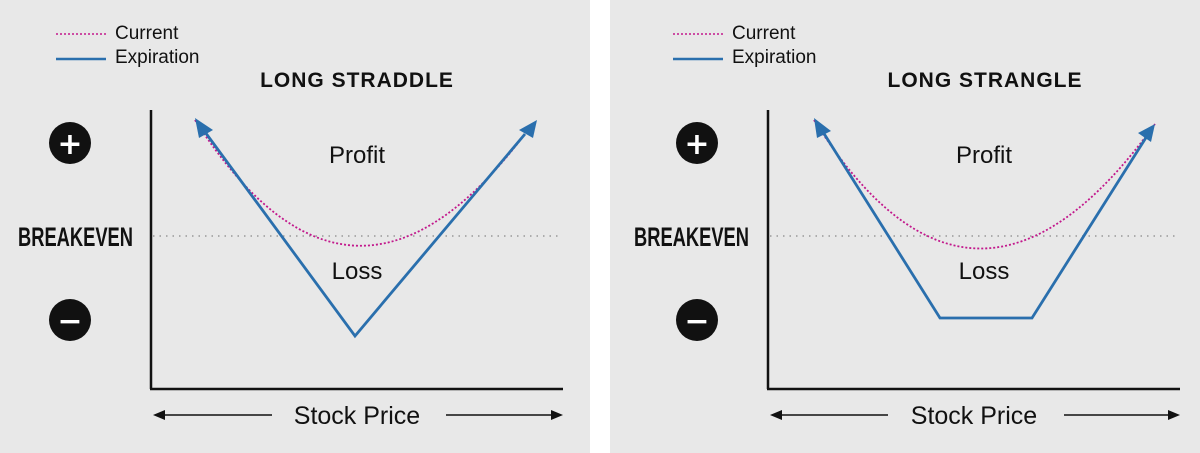 Image resolution: width=1200 pixels, height=453 pixels. What do you see at coordinates (984, 184) in the screenshot?
I see `current-curve` at bounding box center [984, 184].